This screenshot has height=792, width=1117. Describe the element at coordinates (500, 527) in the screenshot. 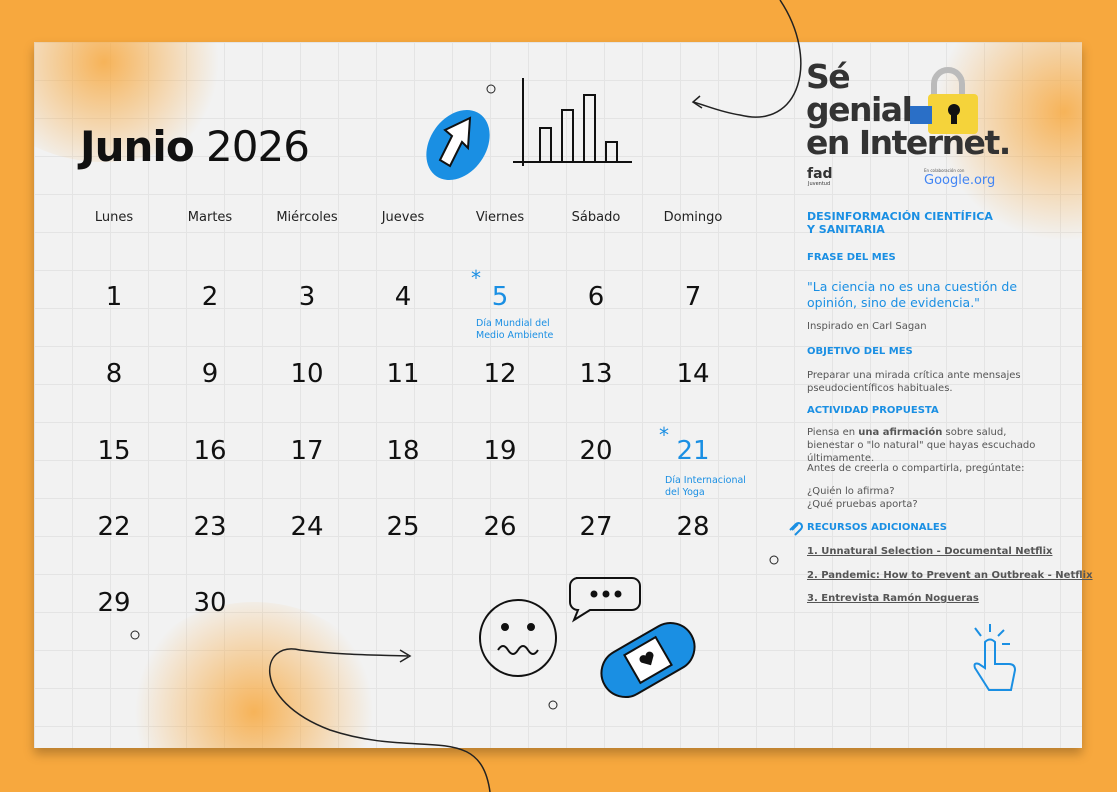

I see `day-cell: 26` at that location.